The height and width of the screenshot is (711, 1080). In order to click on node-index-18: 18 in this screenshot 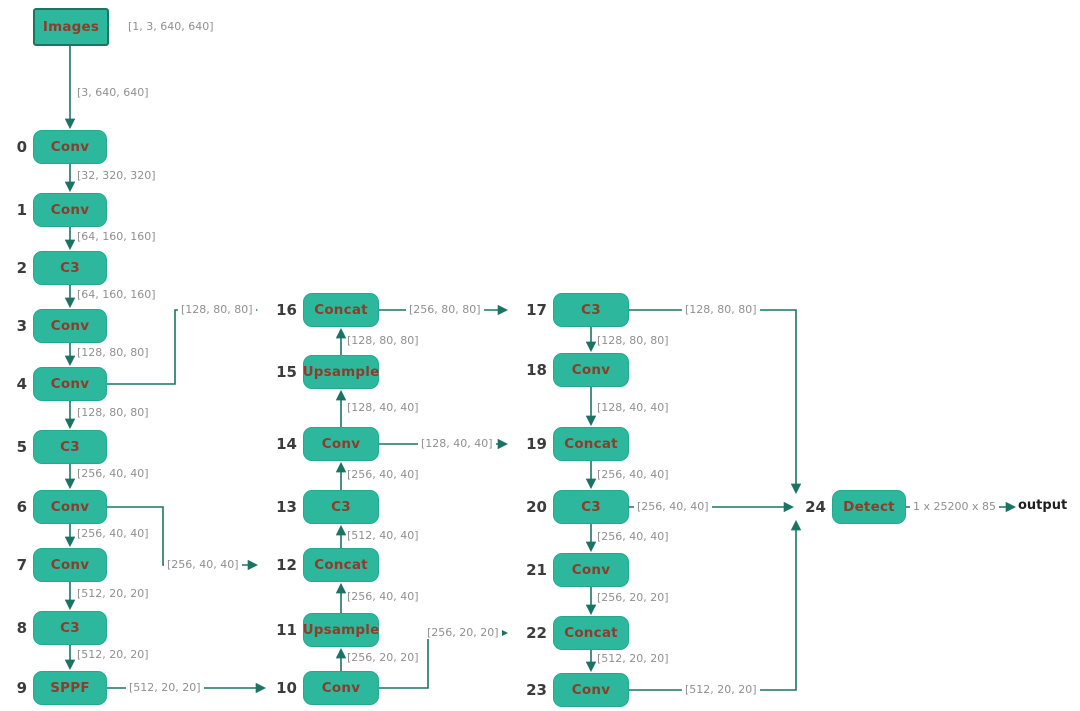, I will do `click(536, 370)`.